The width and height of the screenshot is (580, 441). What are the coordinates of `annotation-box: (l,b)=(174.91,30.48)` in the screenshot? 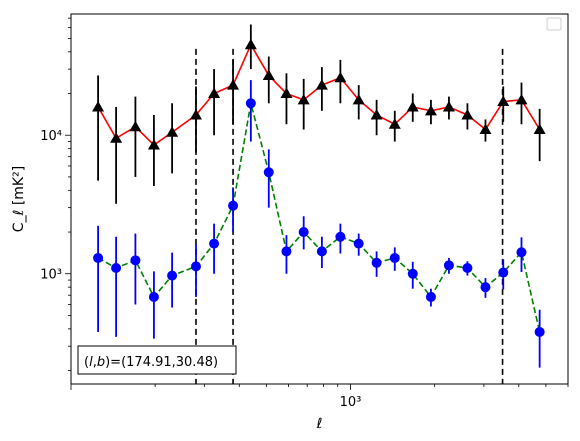 It's located at (157, 360).